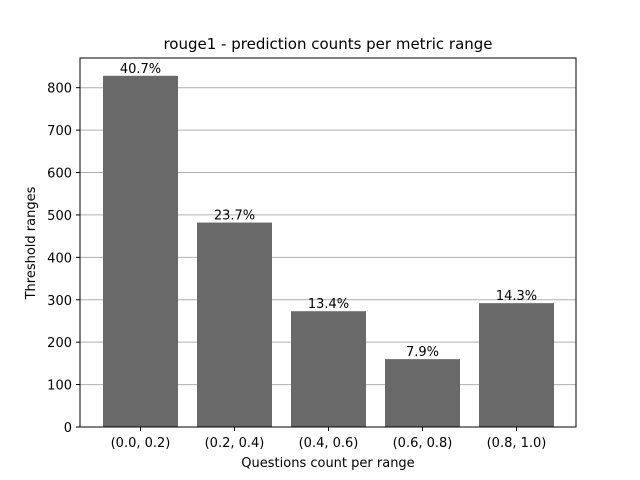 This screenshot has width=640, height=480. I want to click on x-axis-label: Questions count per range, so click(327, 463).